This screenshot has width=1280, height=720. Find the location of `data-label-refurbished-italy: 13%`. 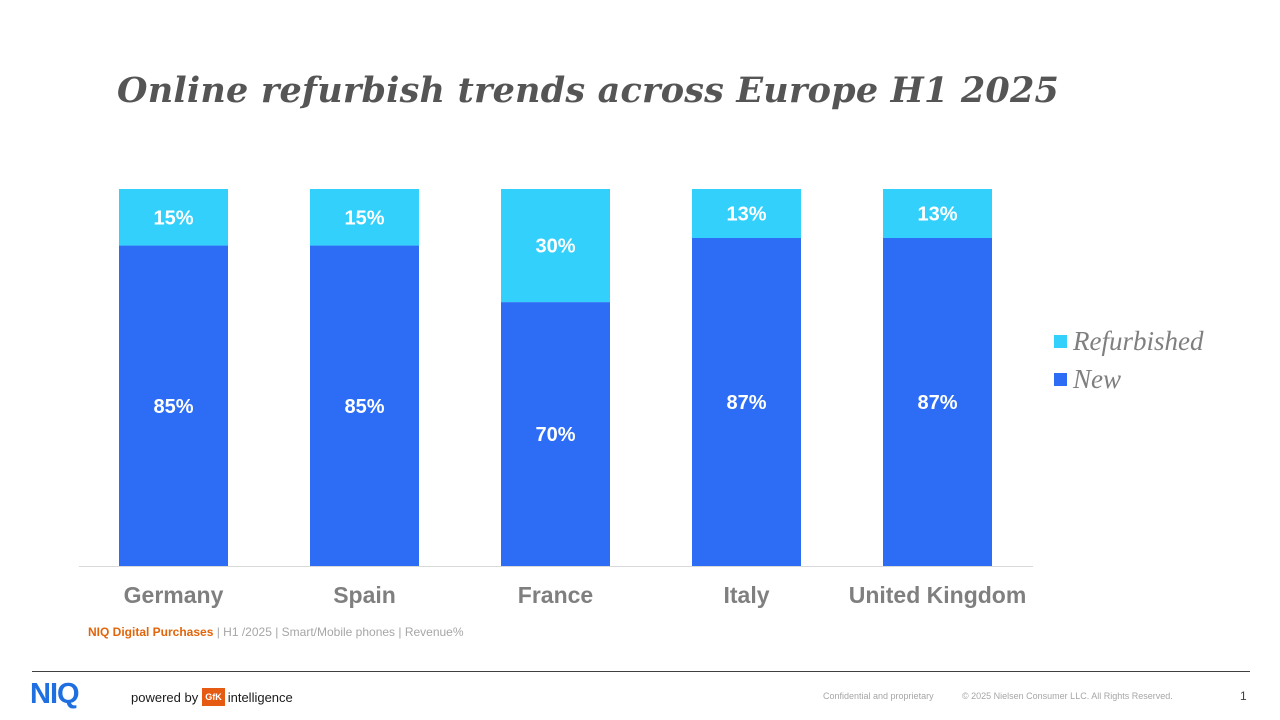

data-label-refurbished-italy: 13% is located at coordinates (746, 215).